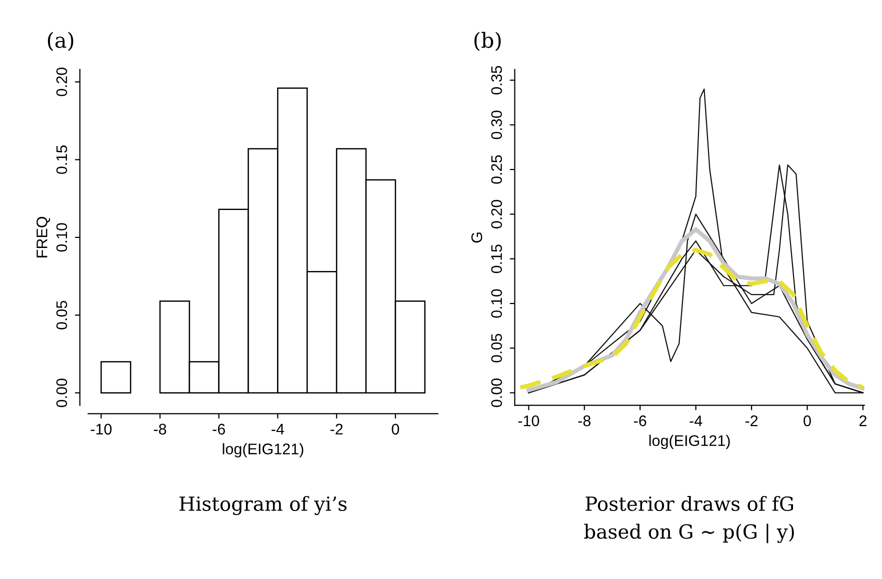 The height and width of the screenshot is (579, 882). Describe the element at coordinates (496, 80) in the screenshot. I see `y-tick-label: 0.35` at that location.